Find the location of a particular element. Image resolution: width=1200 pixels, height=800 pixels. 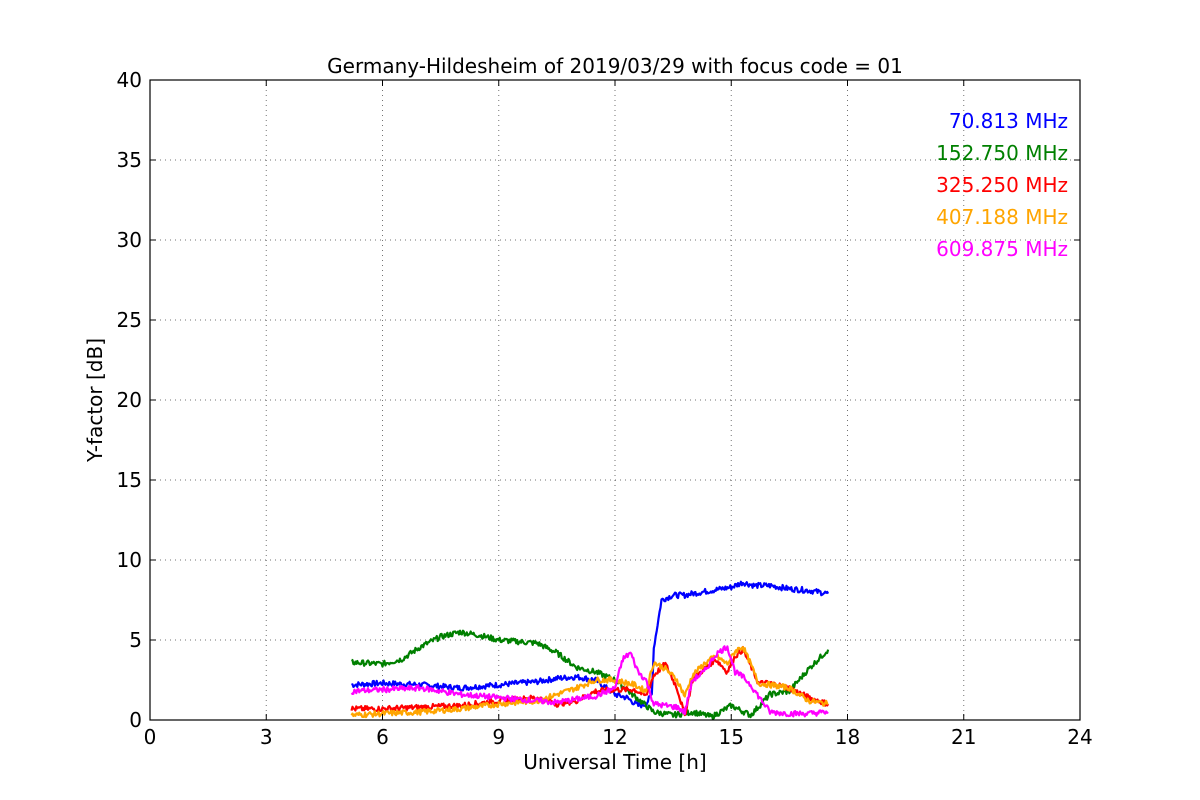

y-tick-labels: 0 5 10 15 20 25 30 35 40 is located at coordinates (129, 400).